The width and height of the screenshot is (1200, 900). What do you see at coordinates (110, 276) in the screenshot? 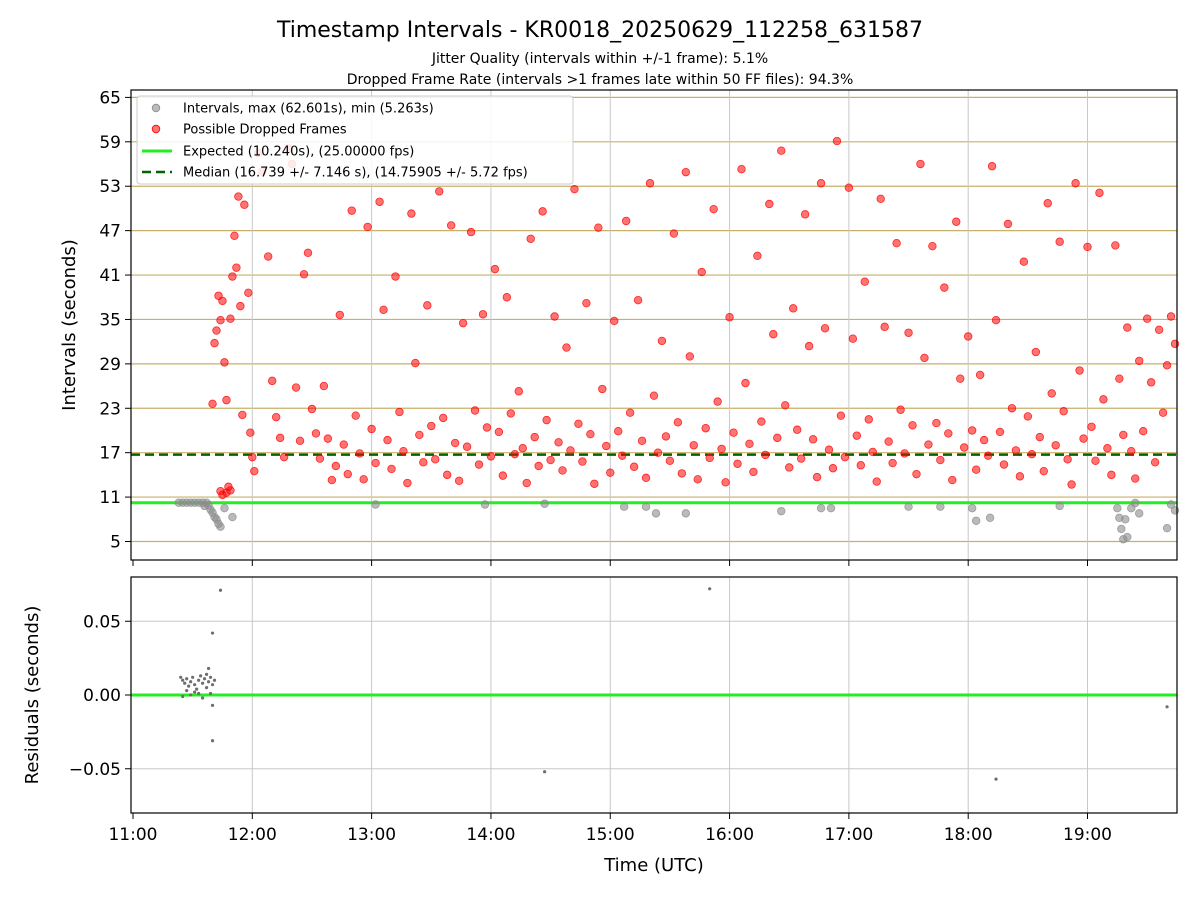
I see `intervals-y-tick-label: 41` at bounding box center [110, 276].